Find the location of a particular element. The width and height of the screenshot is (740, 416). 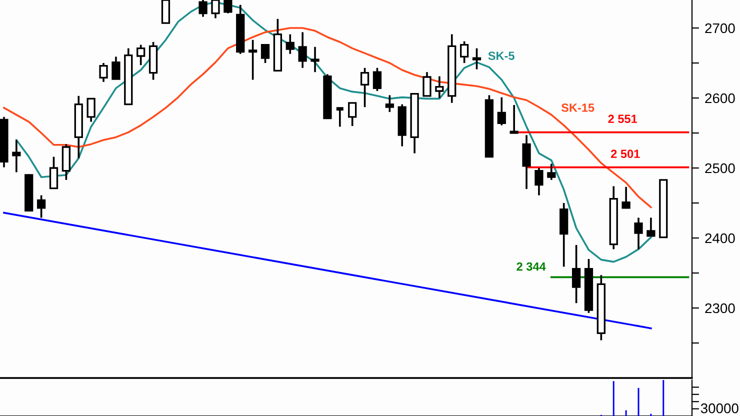

y-tick-label: 2700 is located at coordinates (720, 28).